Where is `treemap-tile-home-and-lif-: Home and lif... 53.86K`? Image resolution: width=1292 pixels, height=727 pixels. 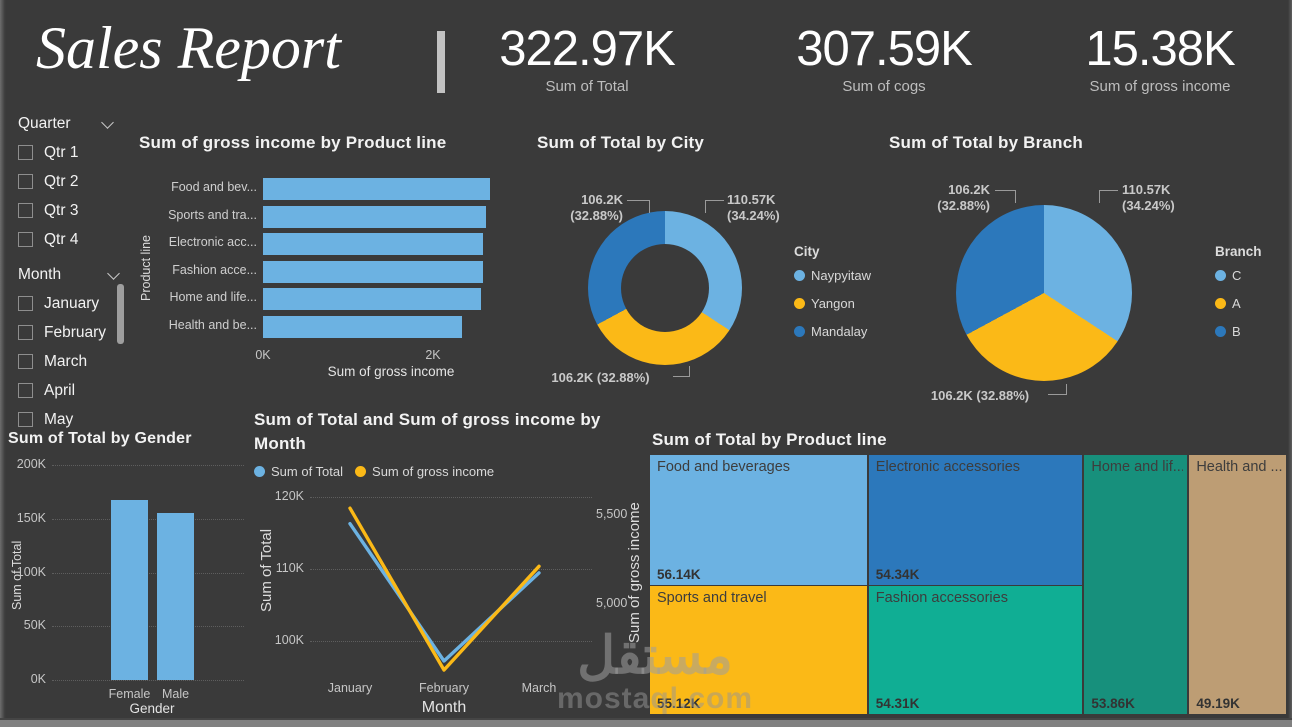 treemap-tile-home-and-lif-: Home and lif... 53.86K is located at coordinates (1136, 584).